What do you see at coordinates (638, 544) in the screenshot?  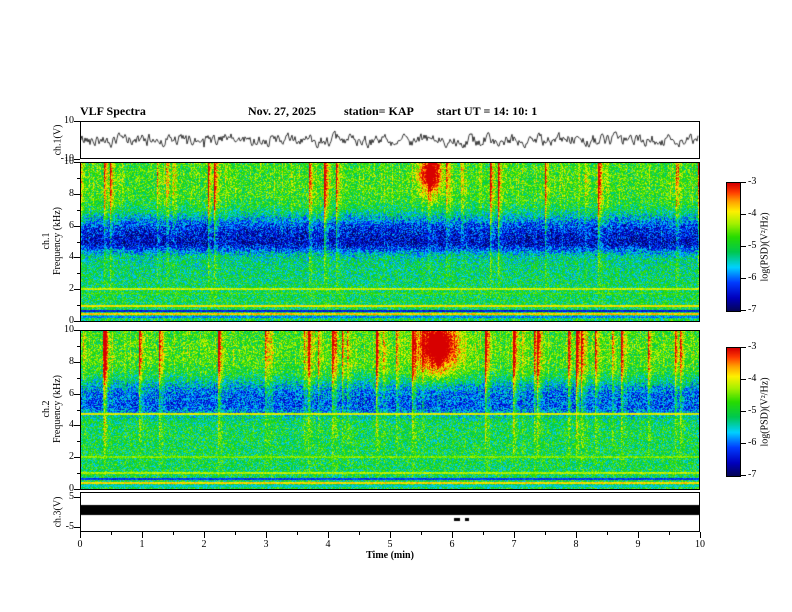 I see `x-tick-label: 9` at bounding box center [638, 544].